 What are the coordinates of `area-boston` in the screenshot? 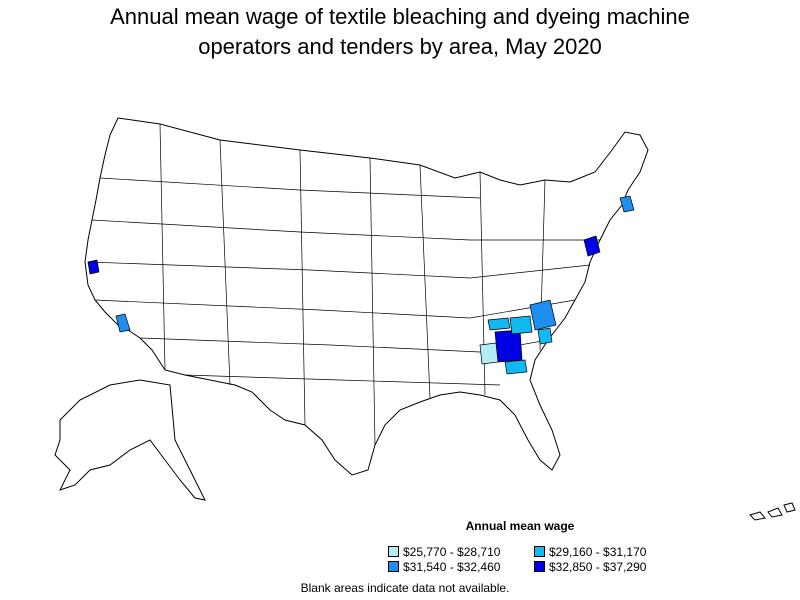 It's located at (627, 204).